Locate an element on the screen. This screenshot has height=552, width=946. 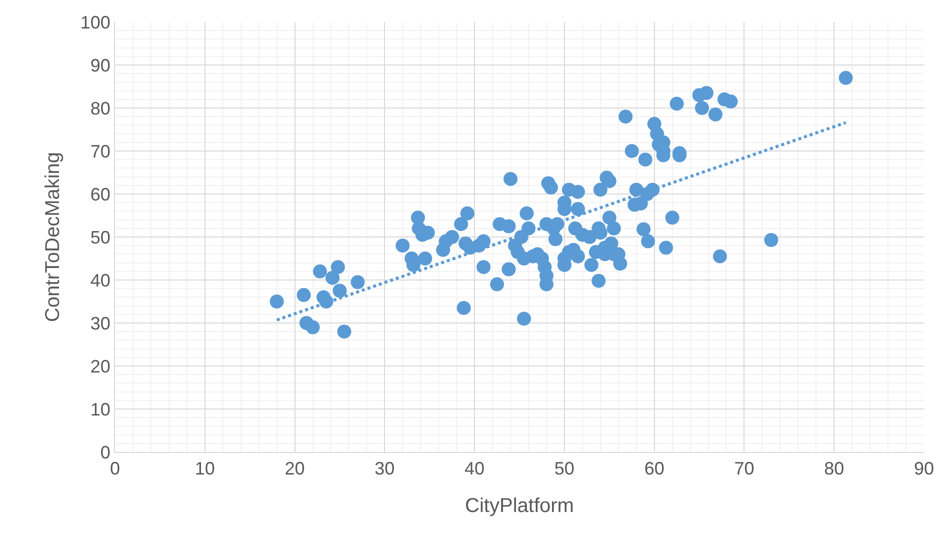
x-tick-label: 80 is located at coordinates (834, 468).